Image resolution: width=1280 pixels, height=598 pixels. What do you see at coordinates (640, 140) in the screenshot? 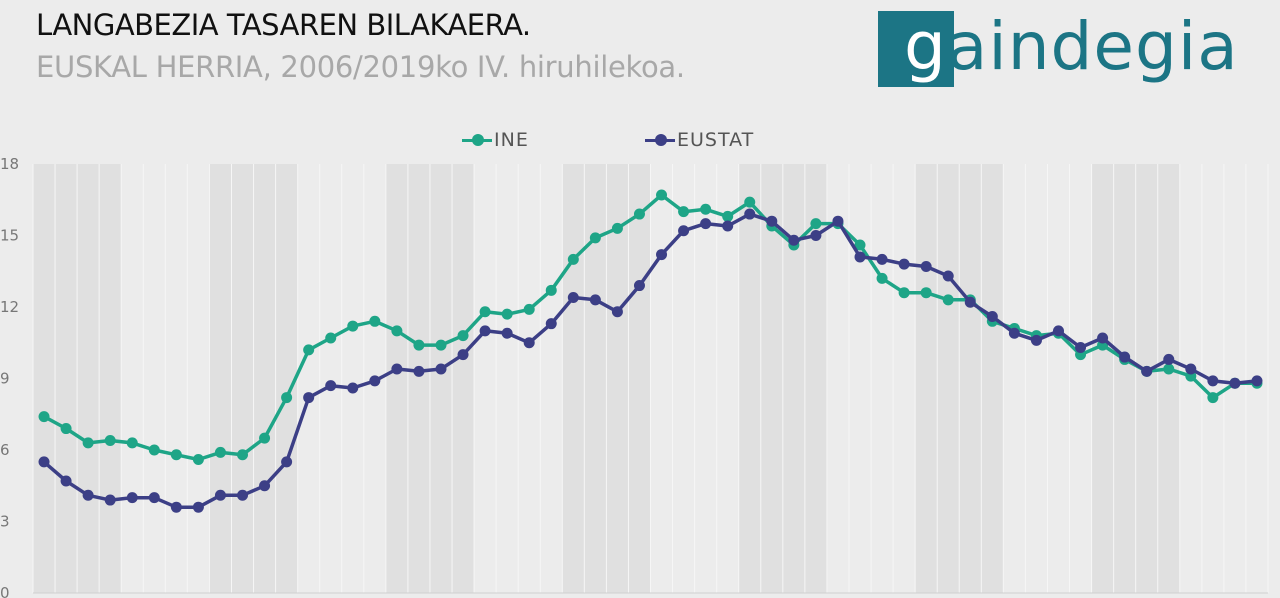
I see `chart-legend: INE EUSTAT` at bounding box center [640, 140].